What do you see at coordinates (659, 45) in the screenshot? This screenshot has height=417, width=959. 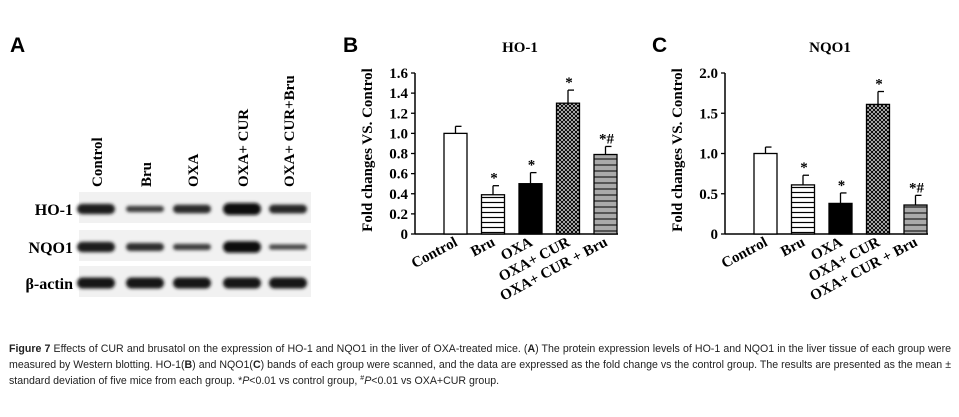 I see `panel-c-letter: C` at bounding box center [659, 45].